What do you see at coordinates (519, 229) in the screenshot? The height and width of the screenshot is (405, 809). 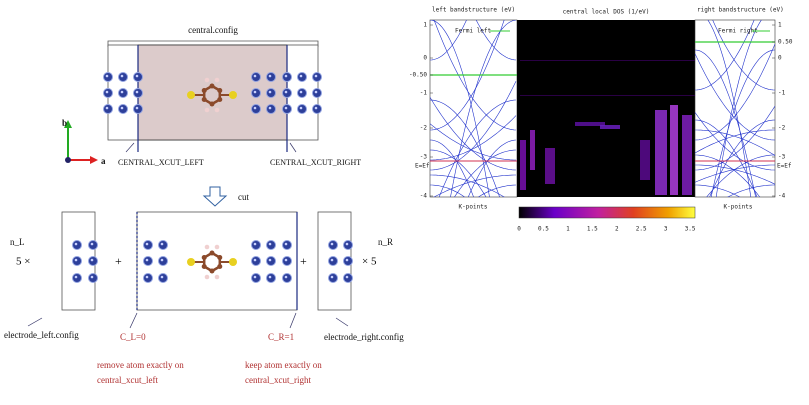 I see `colorbar-tick: 0` at bounding box center [519, 229].